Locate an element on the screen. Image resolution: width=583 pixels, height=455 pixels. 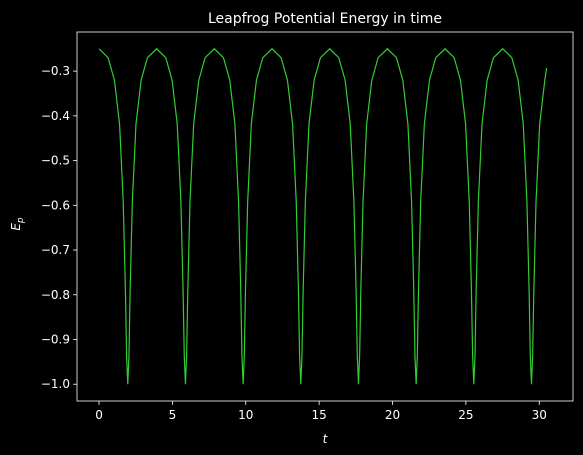
x-tick-label: 0 is located at coordinates (99, 415).